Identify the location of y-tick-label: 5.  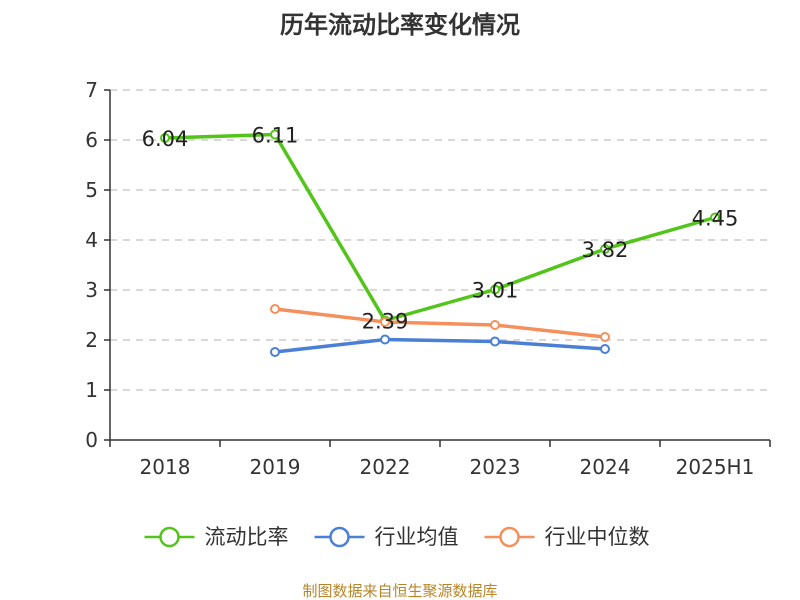
(91, 190).